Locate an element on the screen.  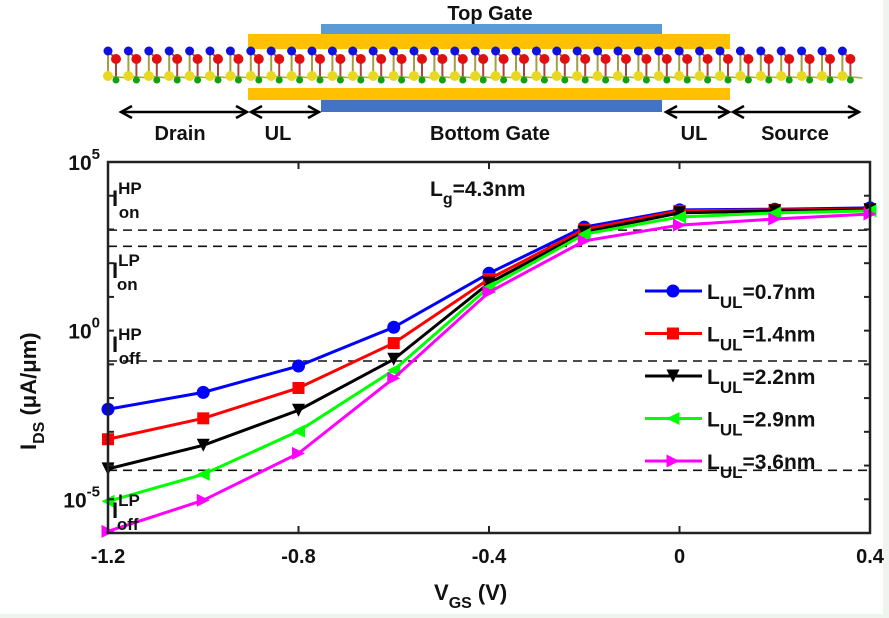
x-tick-label: 0 is located at coordinates (679, 557).